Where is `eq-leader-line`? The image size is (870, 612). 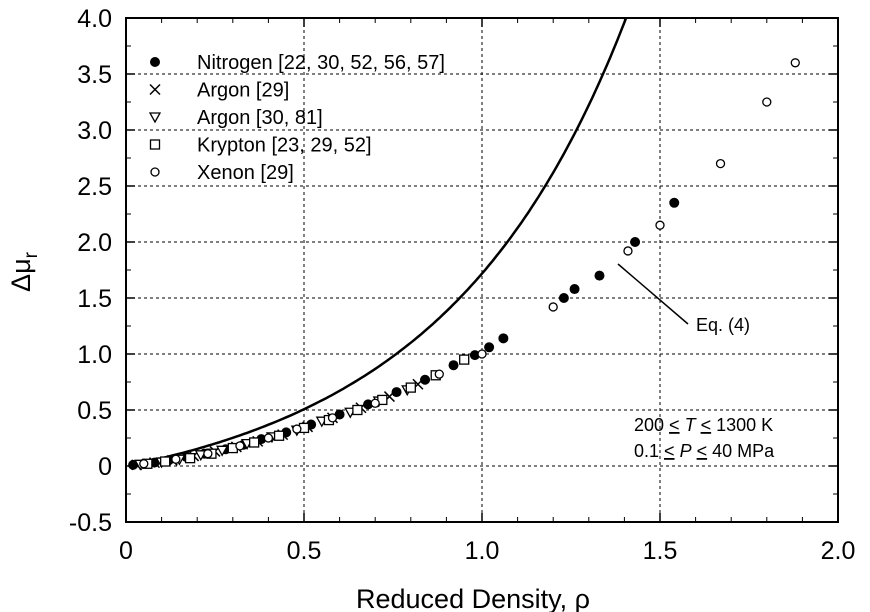
eq-leader-line is located at coordinates (653, 294).